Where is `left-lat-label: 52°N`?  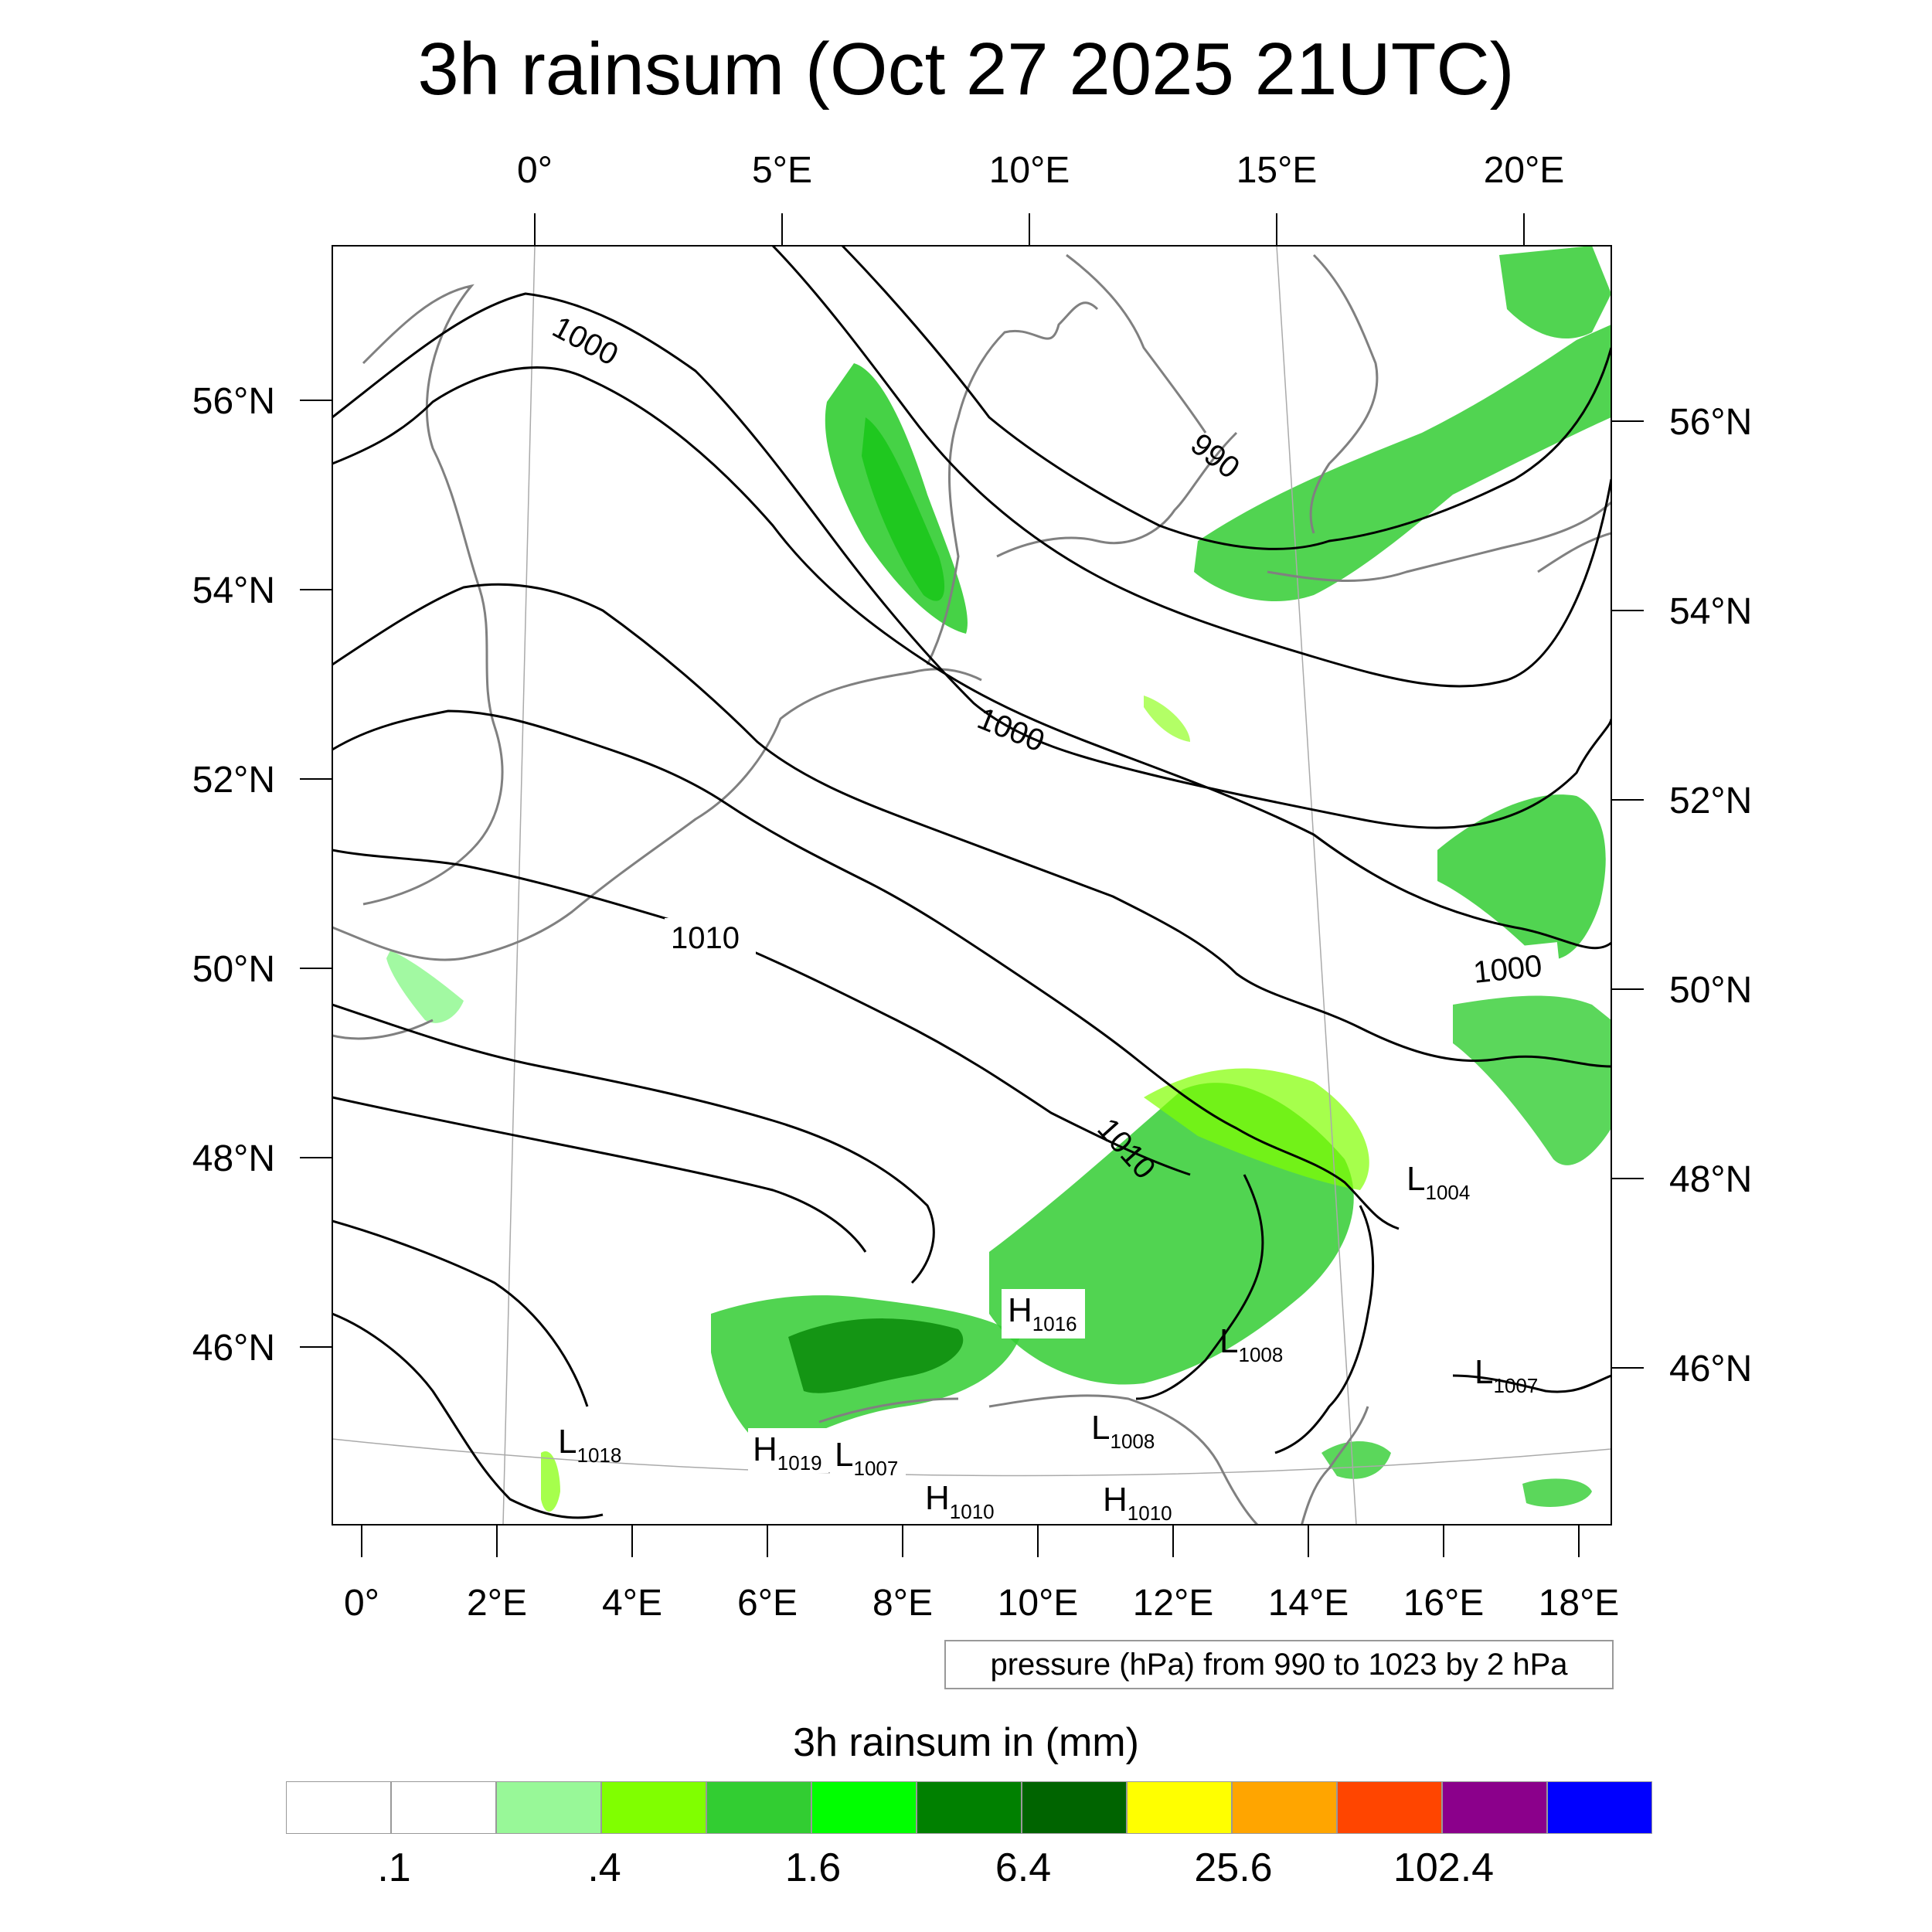 left-lat-label: 52°N is located at coordinates (234, 780).